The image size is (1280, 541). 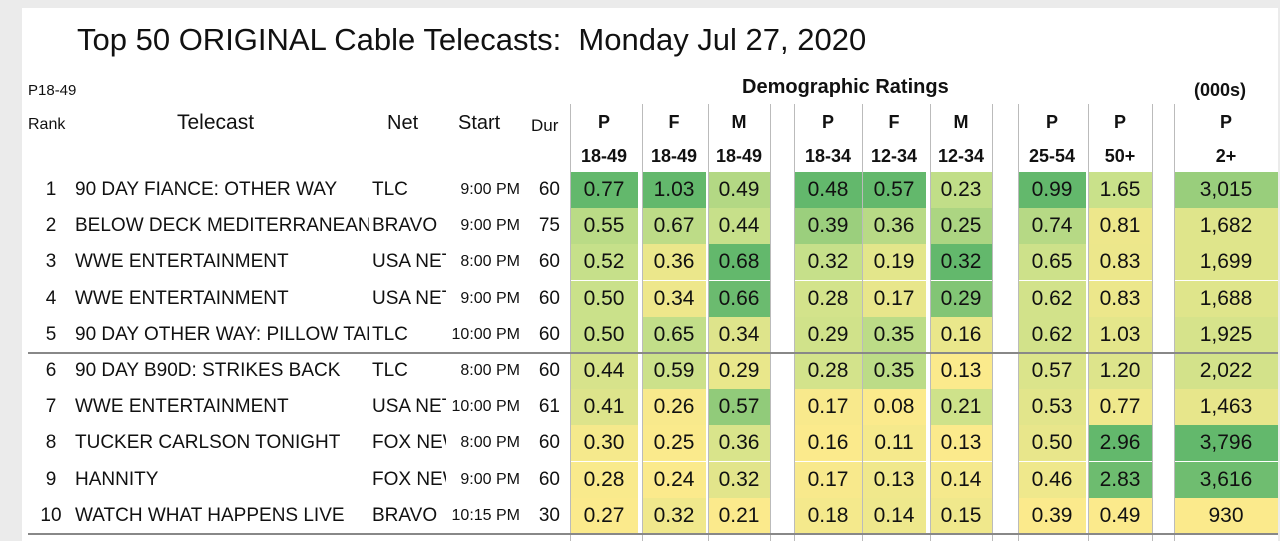 I want to click on column-header-bottom: 25-54, so click(x=1052, y=156).